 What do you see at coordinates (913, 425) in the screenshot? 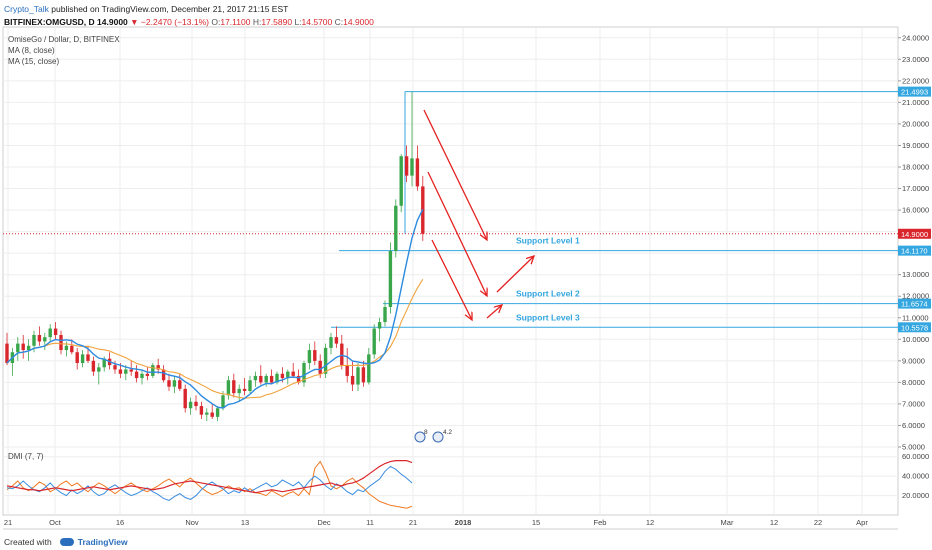
I see `y-tick-label: 6.0000` at bounding box center [913, 425].